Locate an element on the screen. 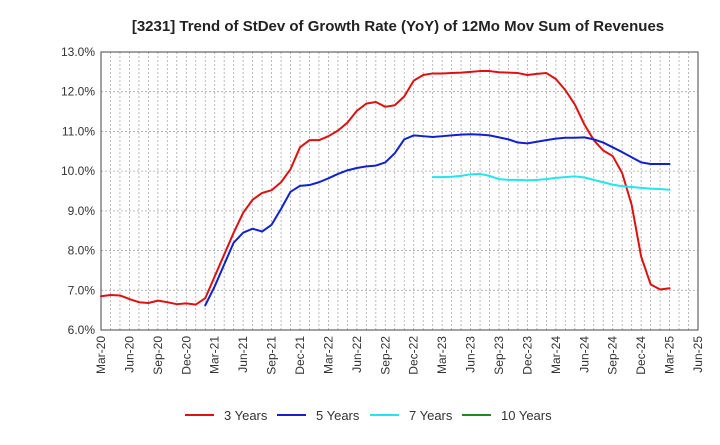 The width and height of the screenshot is (720, 445). y-tick-label: 10.0% is located at coordinates (78, 171).